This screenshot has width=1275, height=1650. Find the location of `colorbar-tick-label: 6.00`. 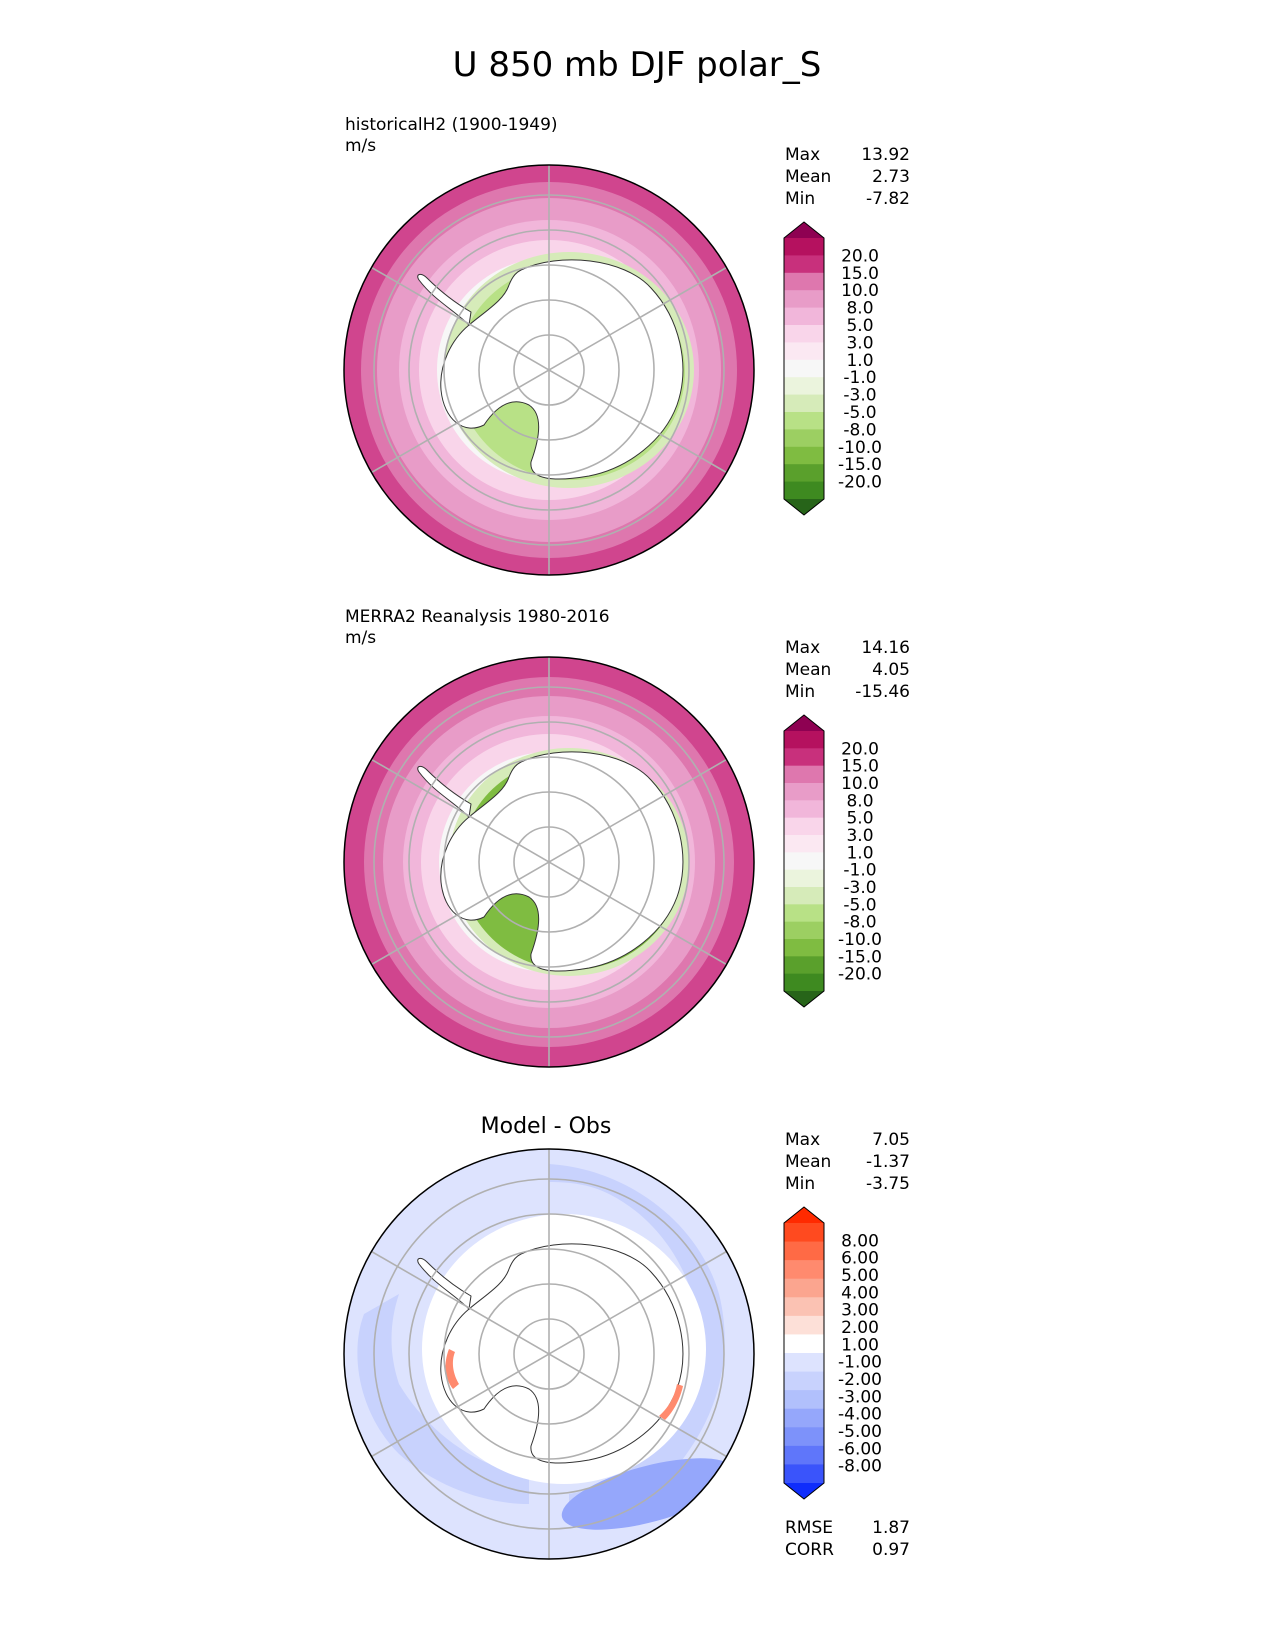

colorbar-tick-label: 6.00 is located at coordinates (860, 1259).